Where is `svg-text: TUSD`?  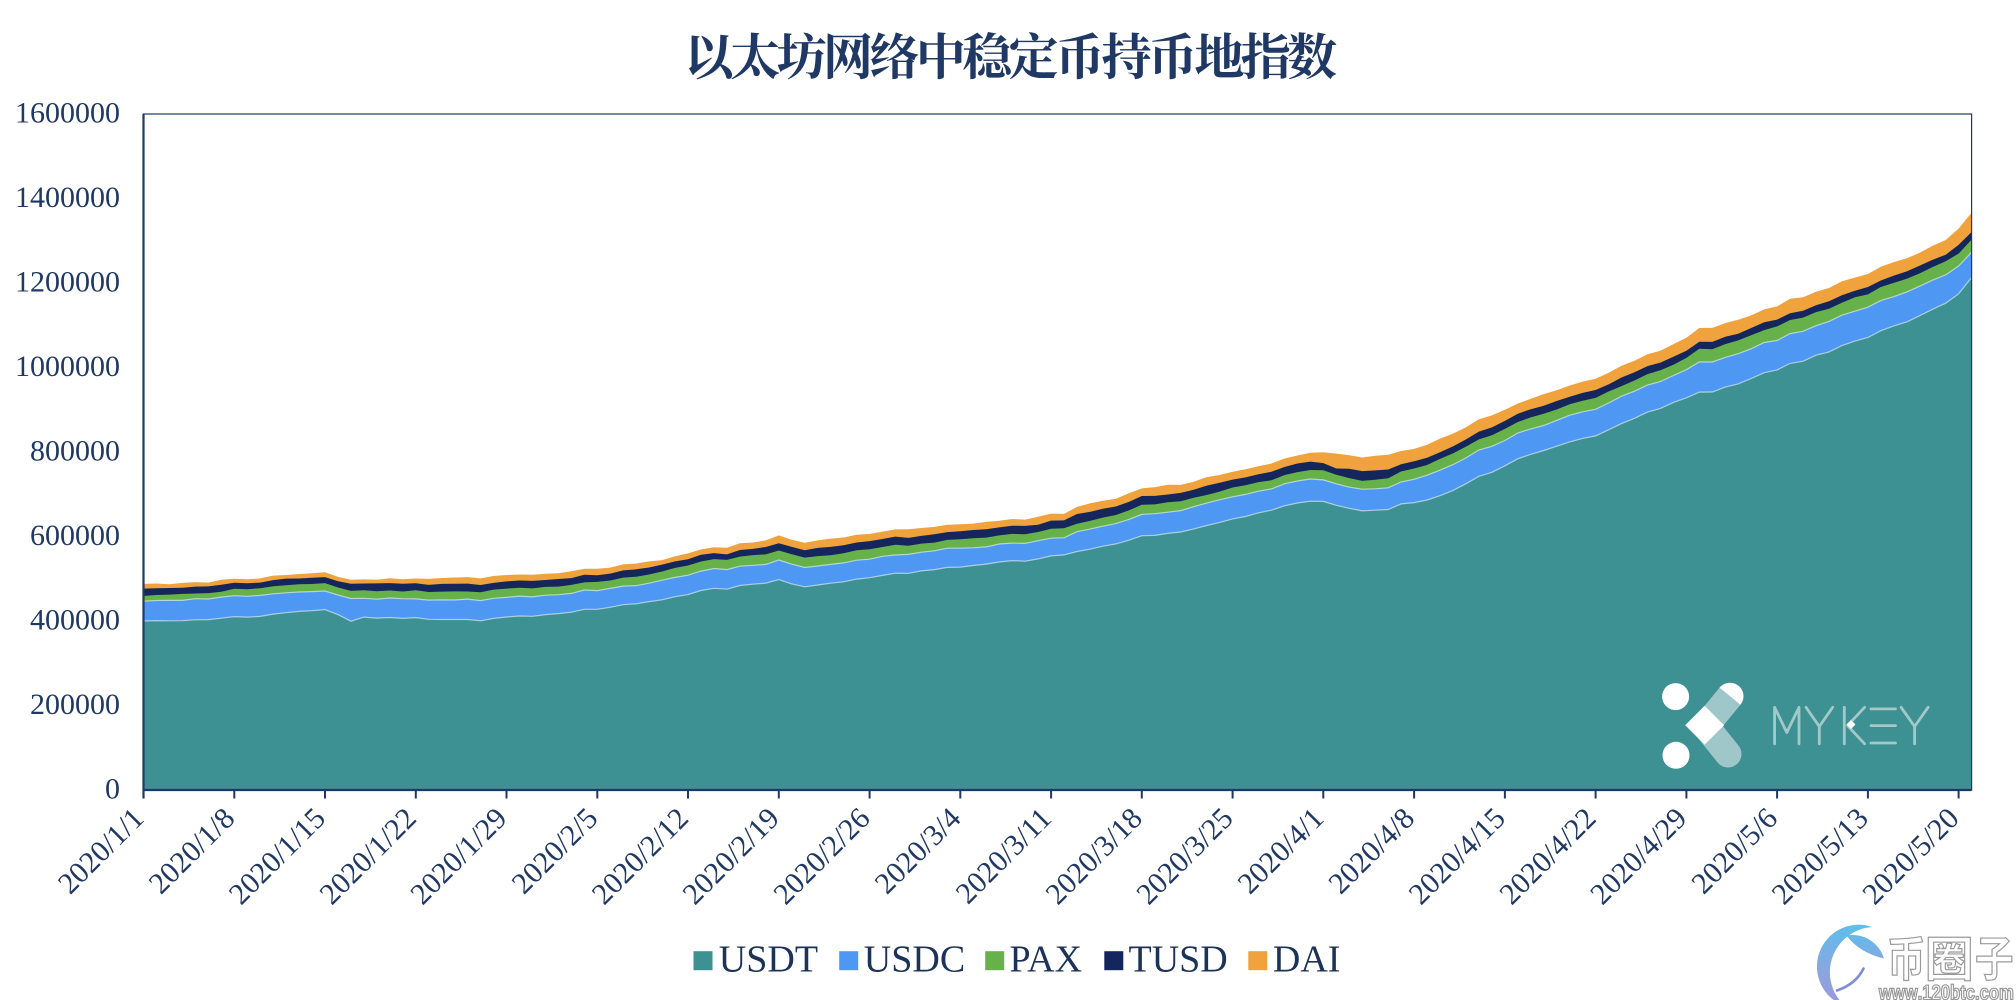 svg-text: TUSD is located at coordinates (1178, 959).